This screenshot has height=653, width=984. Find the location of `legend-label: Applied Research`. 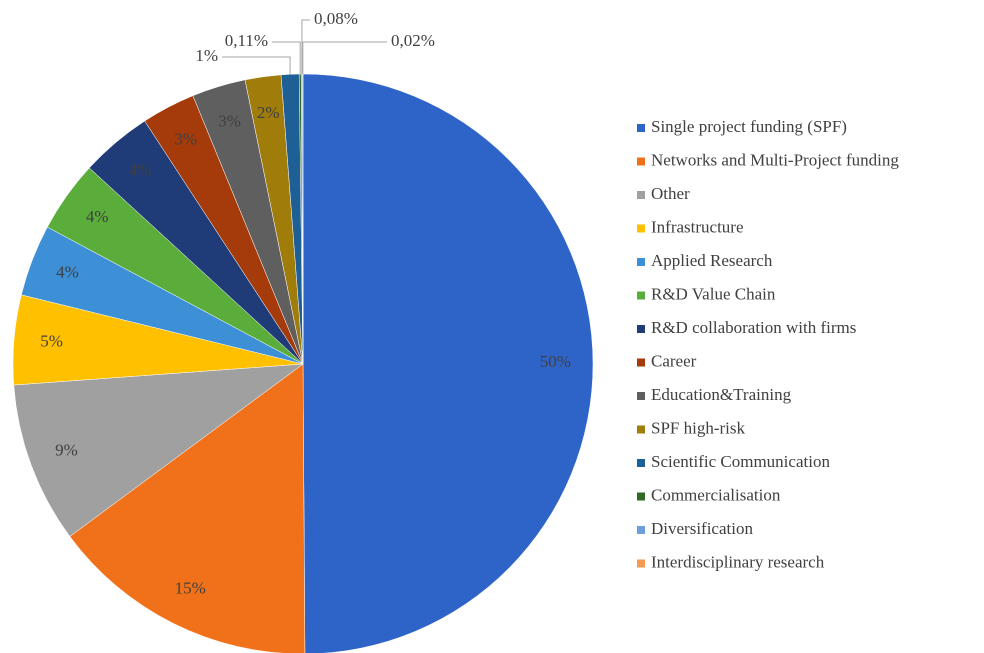

legend-label: Applied Research is located at coordinates (712, 260).